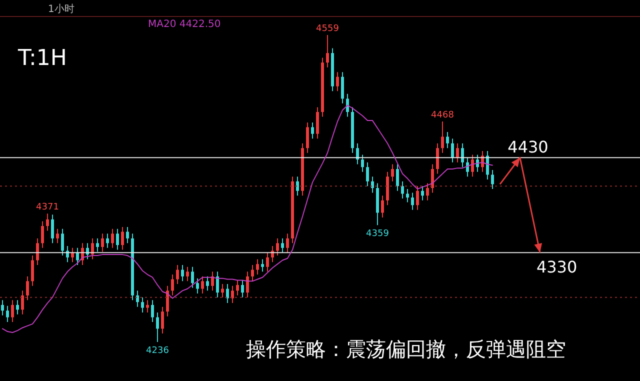 This screenshot has height=381, width=640. Describe the element at coordinates (328, 29) in the screenshot. I see `annotation: 4559` at that location.